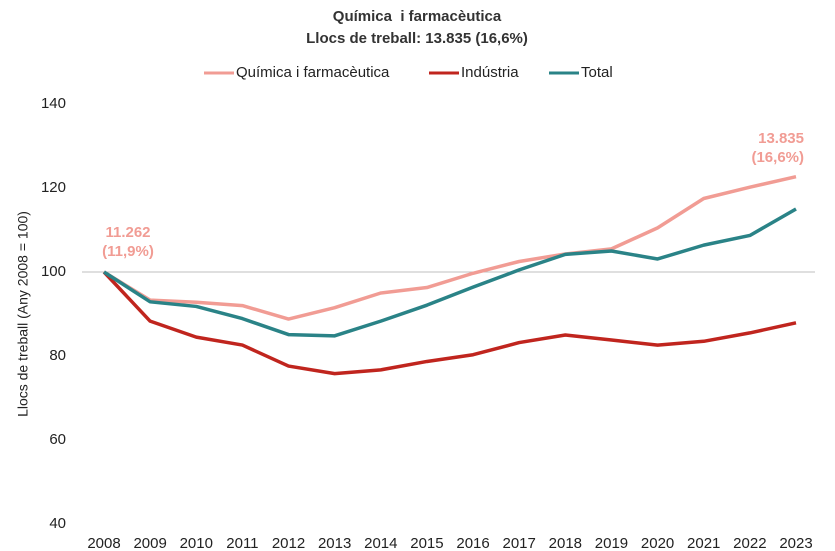 The image size is (835, 551). I want to click on x-tick-label: 2023, so click(795, 543).